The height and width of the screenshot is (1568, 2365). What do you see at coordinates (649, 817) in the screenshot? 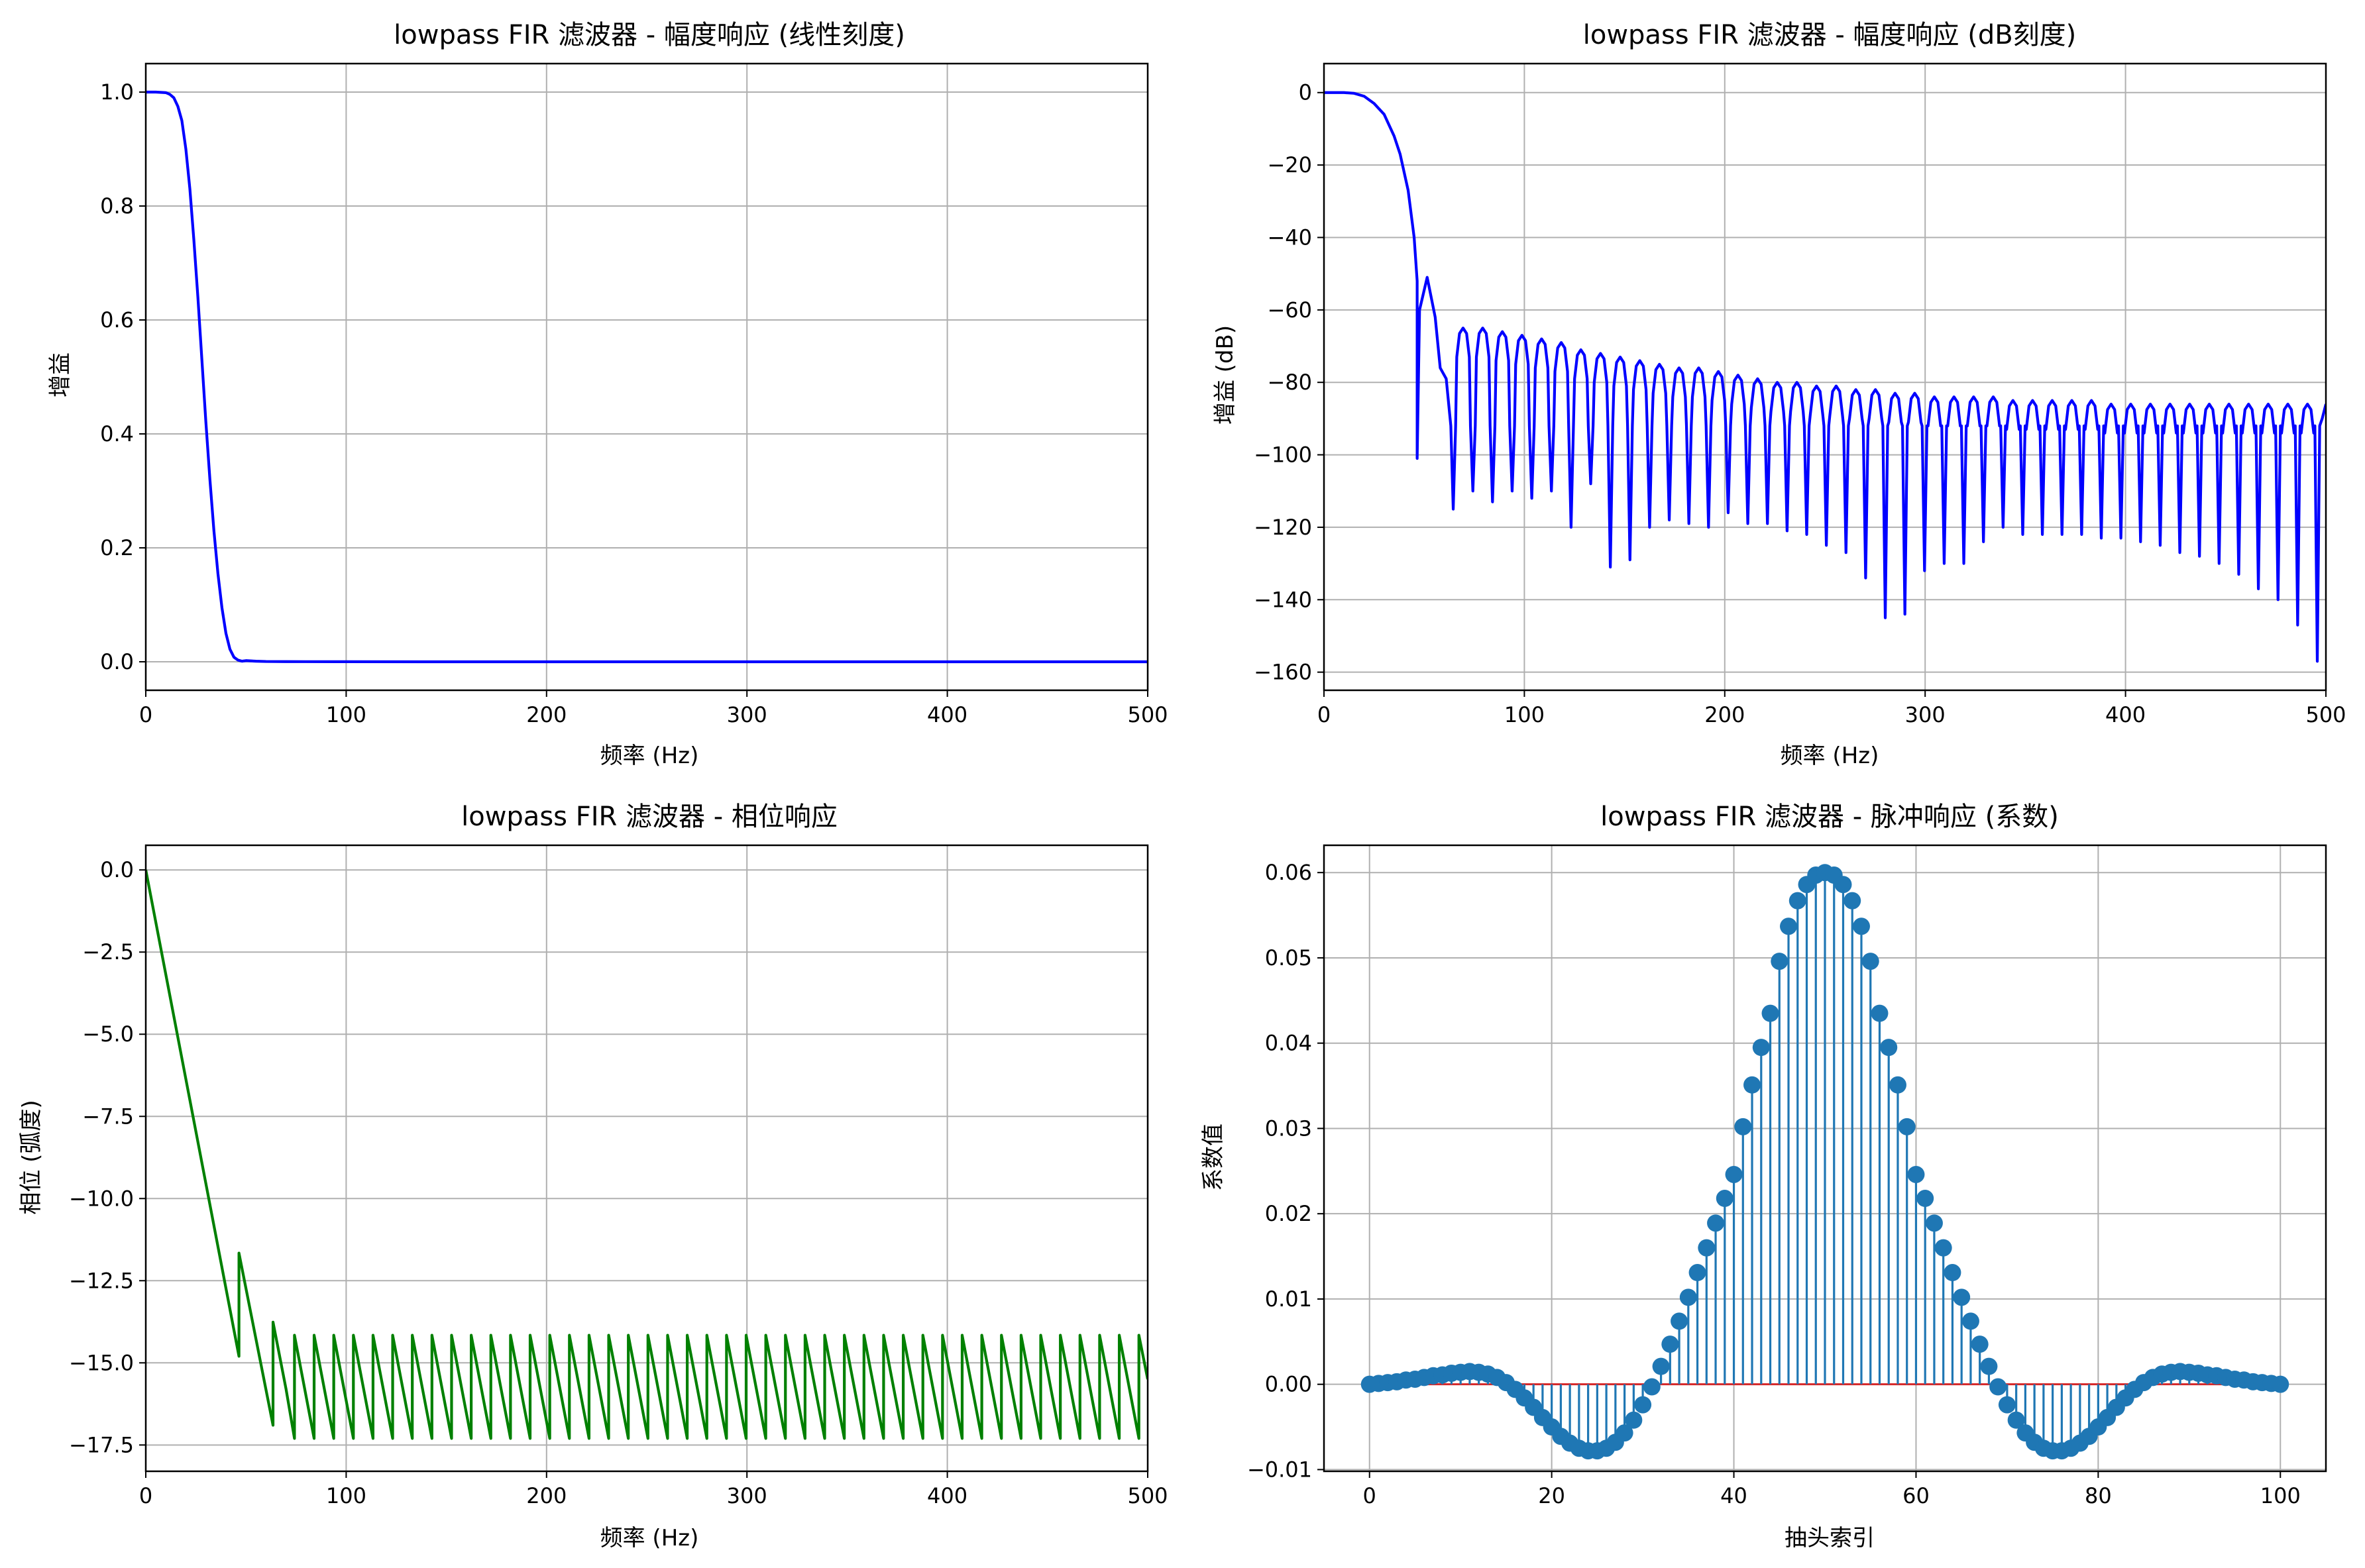
I see `chart-title: lowpass FIR 滤波器 - 相位响应` at bounding box center [649, 817].